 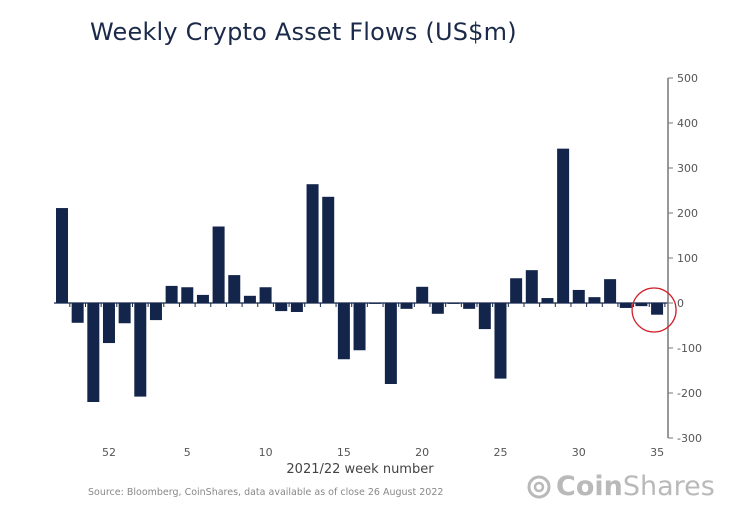 I want to click on x-tick-label: 30, so click(x=579, y=452).